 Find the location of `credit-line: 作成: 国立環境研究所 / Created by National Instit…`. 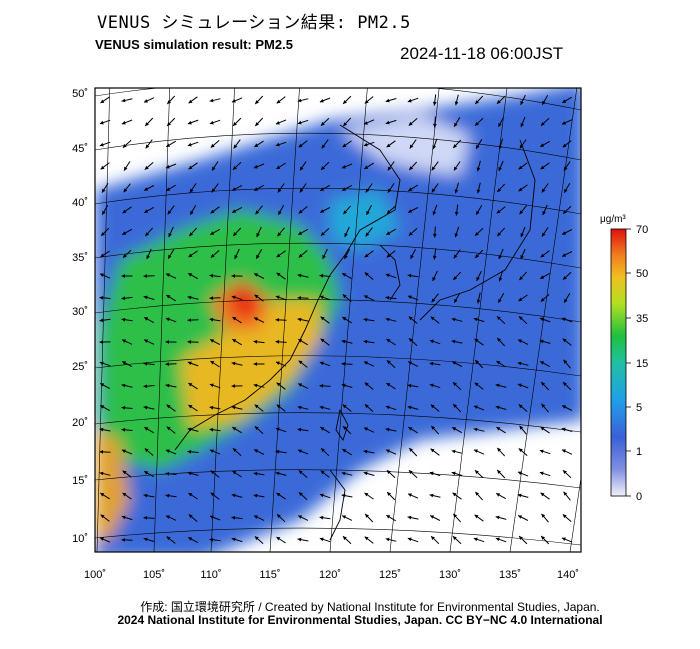

credit-line: 作成: 国立環境研究所 / Created by National Instit… is located at coordinates (370, 607).